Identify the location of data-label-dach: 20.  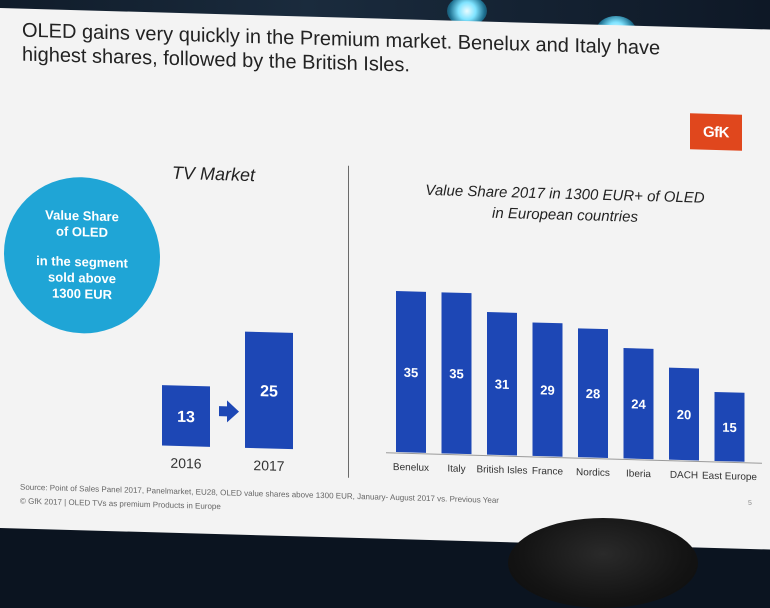
(684, 414).